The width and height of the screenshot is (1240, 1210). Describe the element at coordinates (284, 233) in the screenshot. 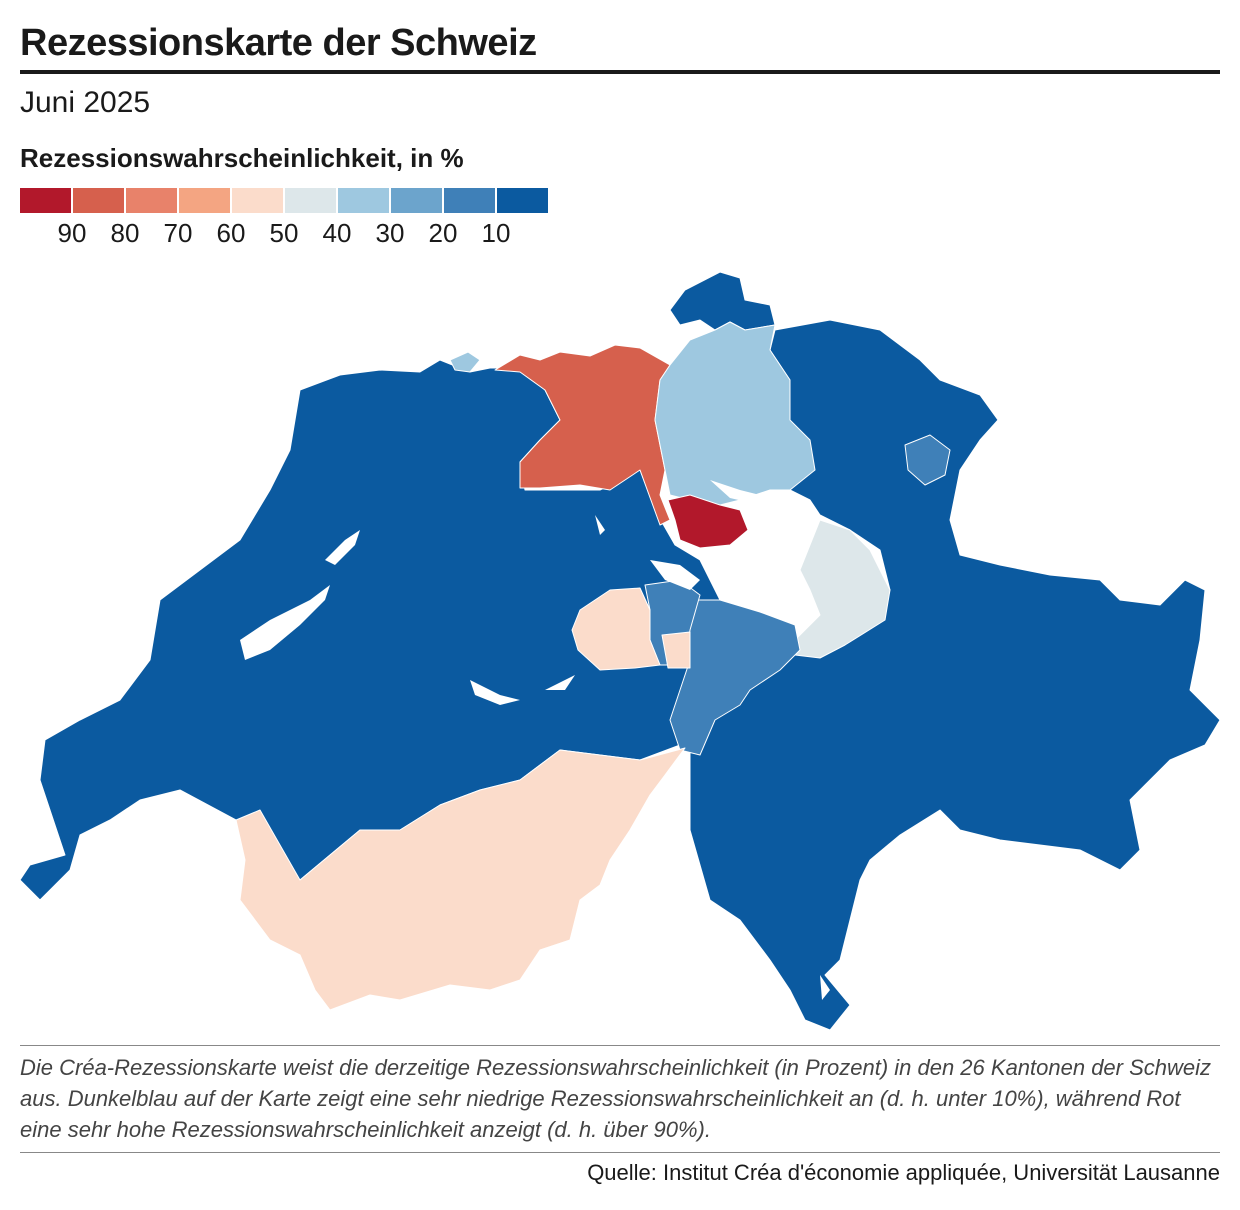

I see `legend-label: 50` at that location.